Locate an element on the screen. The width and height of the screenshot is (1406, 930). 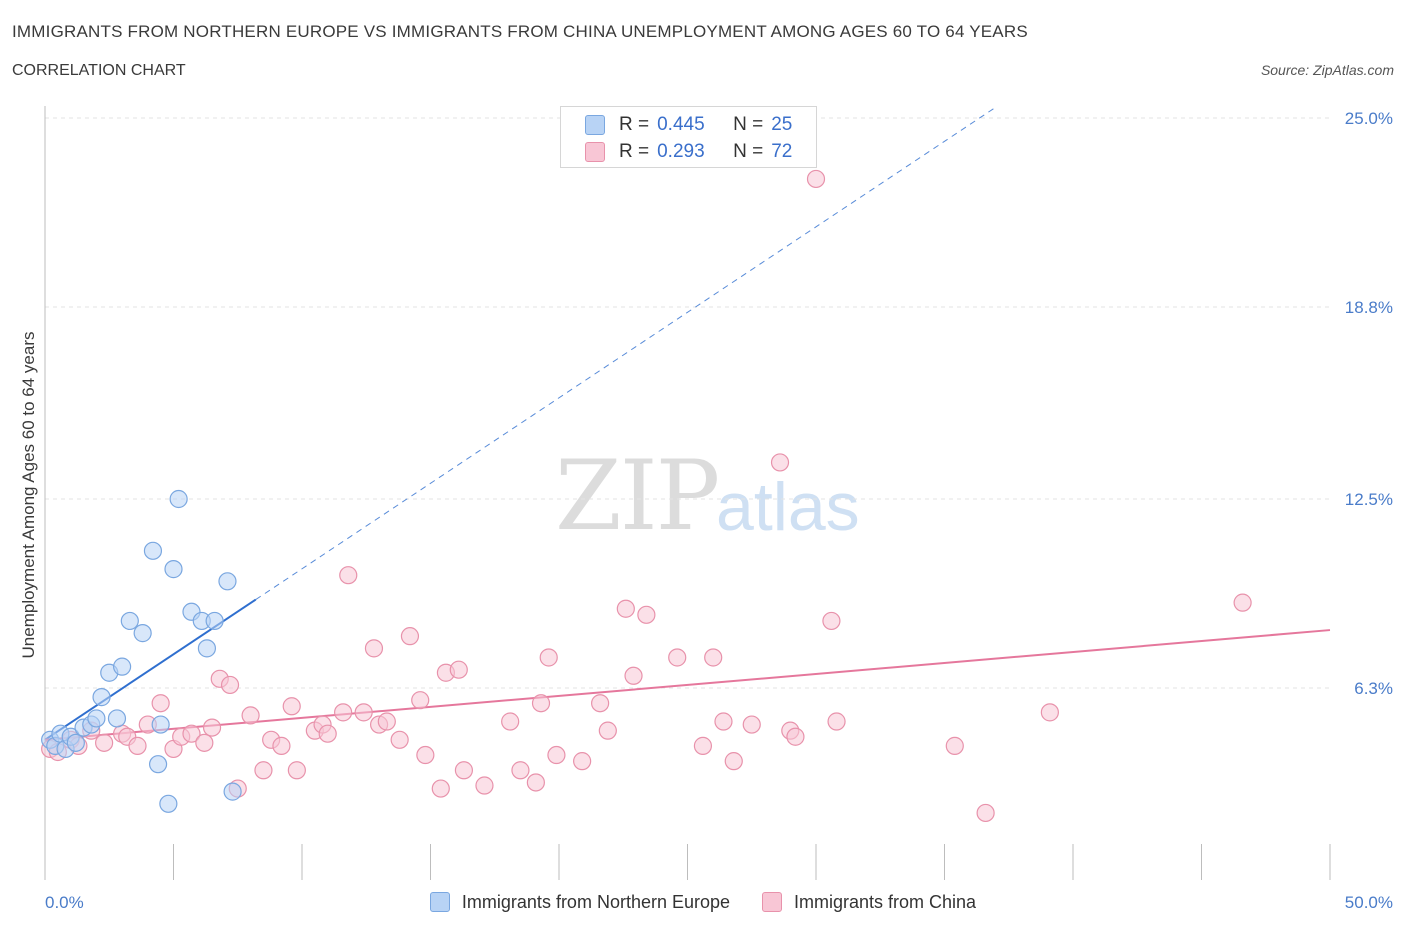
y-tick-label: 18.8% is located at coordinates (1369, 307).